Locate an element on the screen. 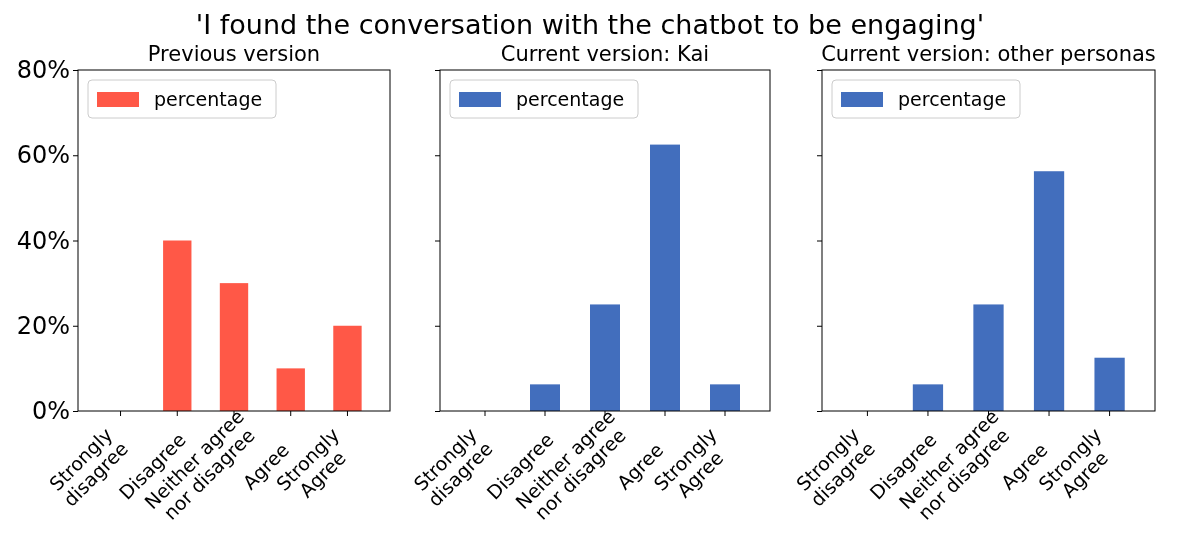  text: 'I found the conversation with the chatbot to be engaging' is located at coordinates (590, 24).